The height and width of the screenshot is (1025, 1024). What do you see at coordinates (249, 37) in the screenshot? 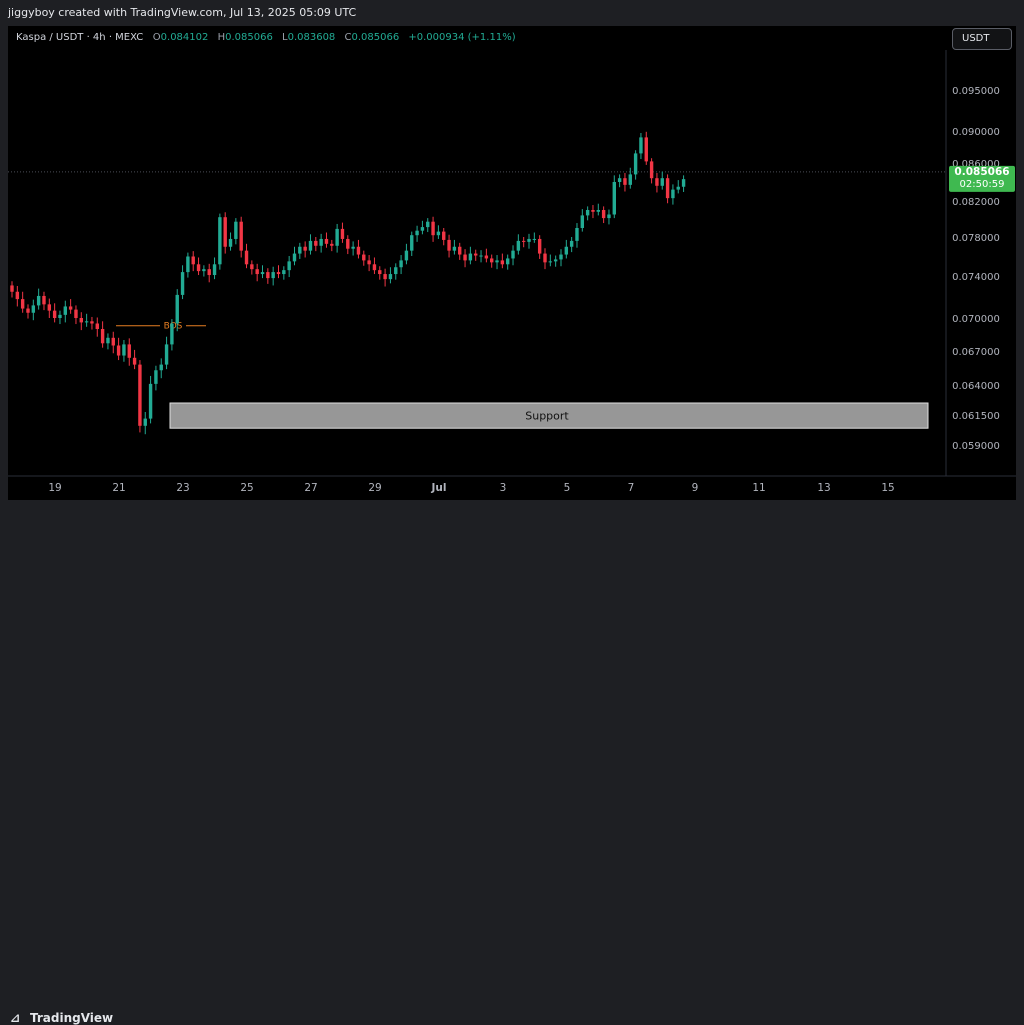
I see `high-value: 0.085066` at bounding box center [249, 37].